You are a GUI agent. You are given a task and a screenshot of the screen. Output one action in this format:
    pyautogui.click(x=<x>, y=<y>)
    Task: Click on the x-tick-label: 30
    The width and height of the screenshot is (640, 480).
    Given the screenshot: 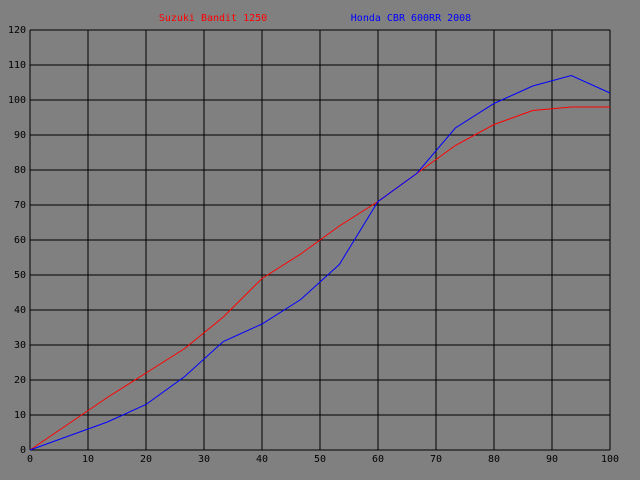 What is the action you would take?
    pyautogui.click(x=204, y=459)
    